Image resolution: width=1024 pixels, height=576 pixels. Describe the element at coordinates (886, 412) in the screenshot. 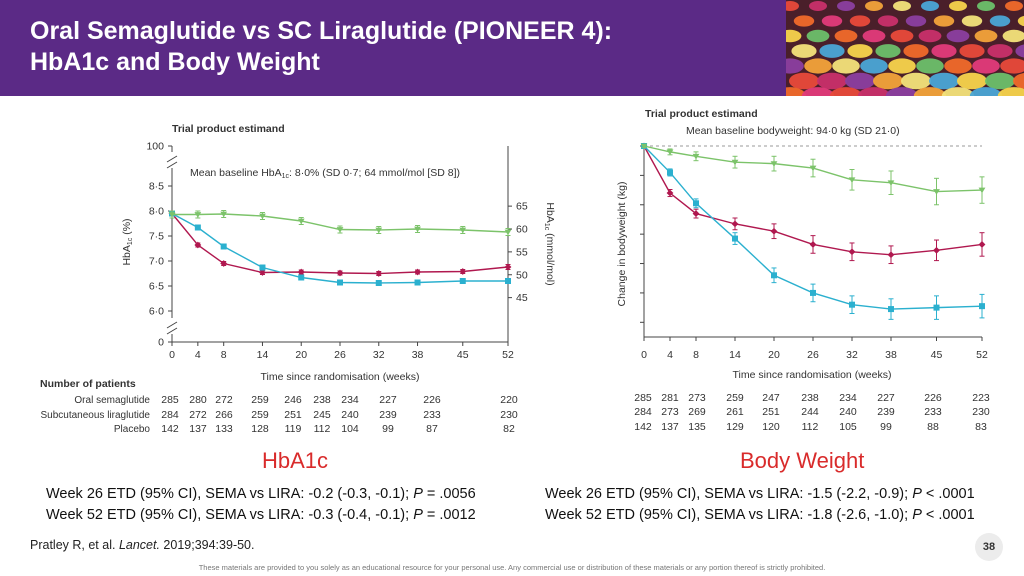

I see `patients-count: 239` at that location.